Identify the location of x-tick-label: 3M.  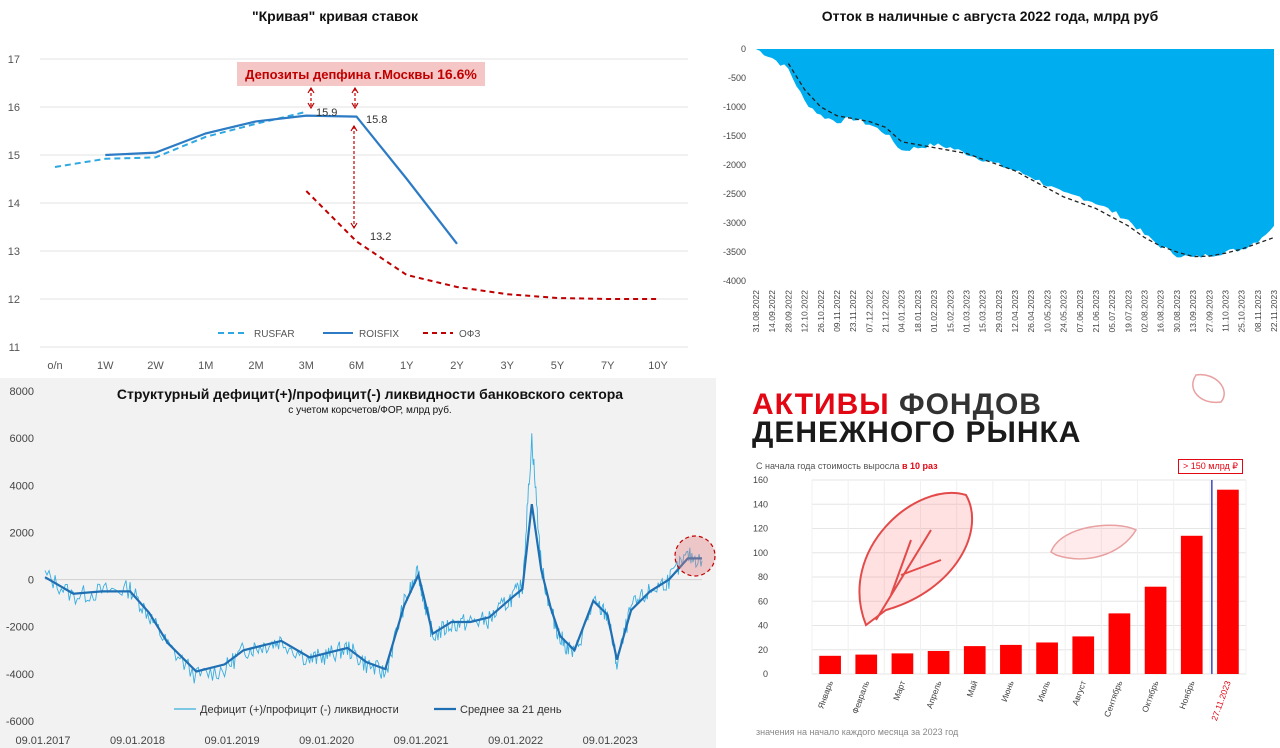
(306, 366).